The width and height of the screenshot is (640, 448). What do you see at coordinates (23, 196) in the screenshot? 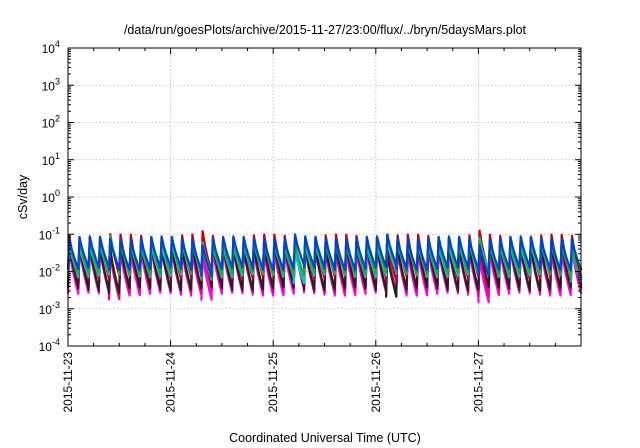
I see `y-axis-label: cSv/day` at bounding box center [23, 196].